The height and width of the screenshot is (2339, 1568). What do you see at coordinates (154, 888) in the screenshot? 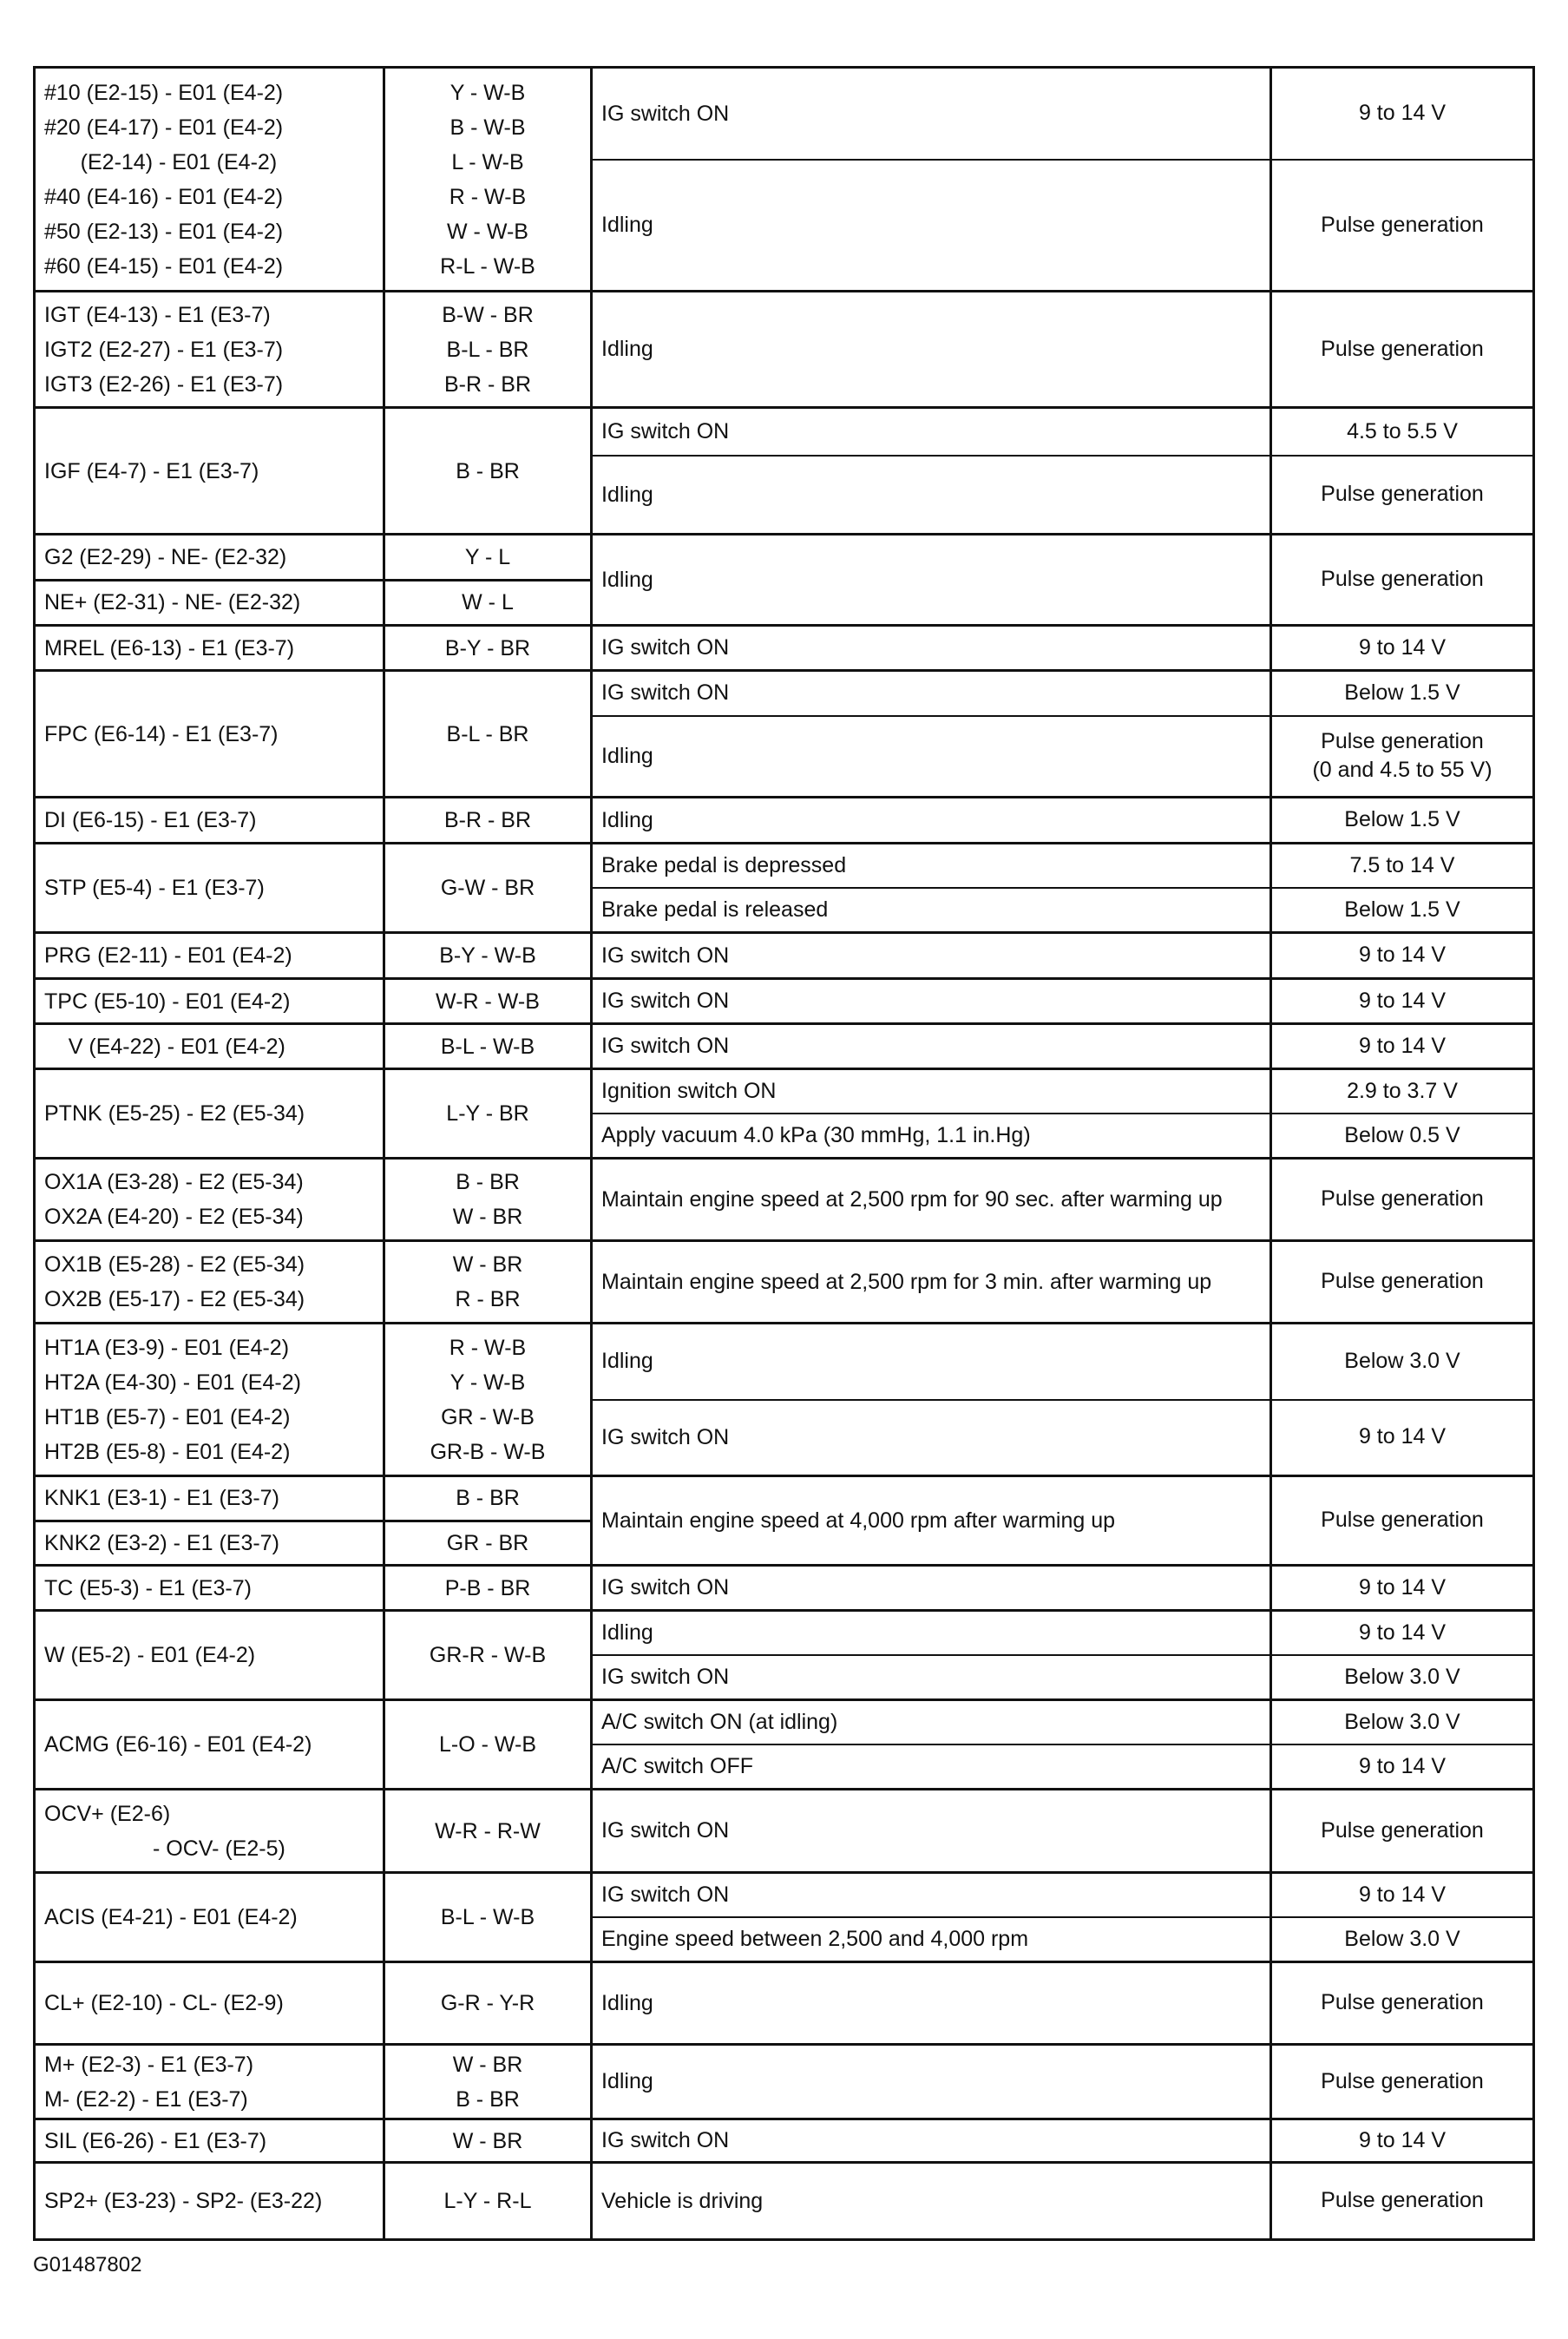
I see `terminal-label: STP (E5-4) - E1 (E3-7)` at bounding box center [154, 888].